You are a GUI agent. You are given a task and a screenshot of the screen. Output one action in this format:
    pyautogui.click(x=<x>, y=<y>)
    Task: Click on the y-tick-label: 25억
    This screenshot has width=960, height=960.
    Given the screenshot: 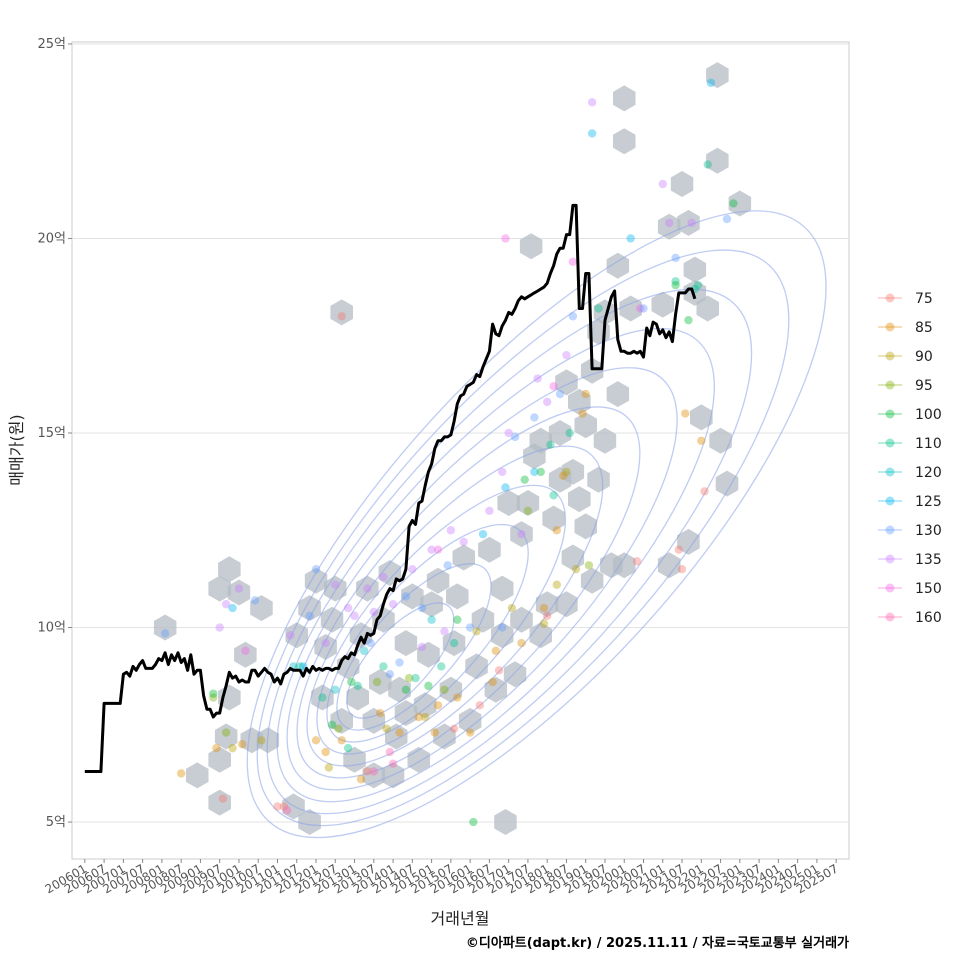 What is the action you would take?
    pyautogui.click(x=51, y=44)
    